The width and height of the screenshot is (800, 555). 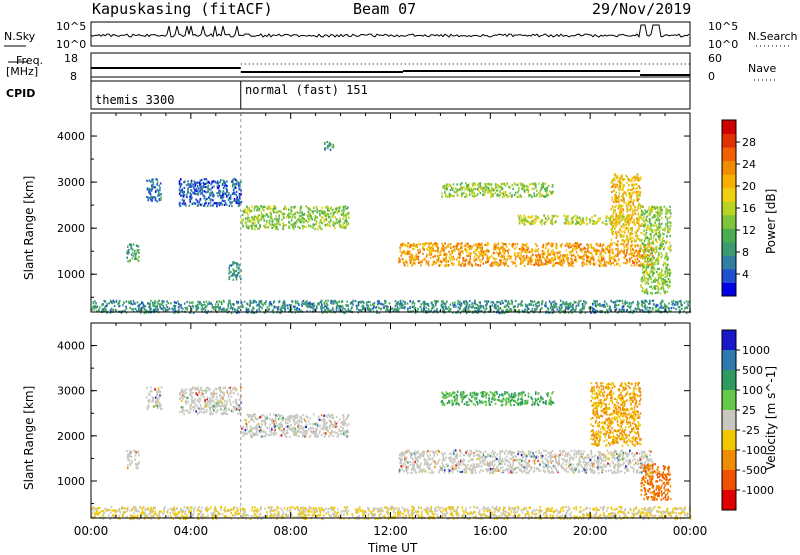 What do you see at coordinates (749, 142) in the screenshot?
I see `power-colorbar-tick-label: 28` at bounding box center [749, 142].